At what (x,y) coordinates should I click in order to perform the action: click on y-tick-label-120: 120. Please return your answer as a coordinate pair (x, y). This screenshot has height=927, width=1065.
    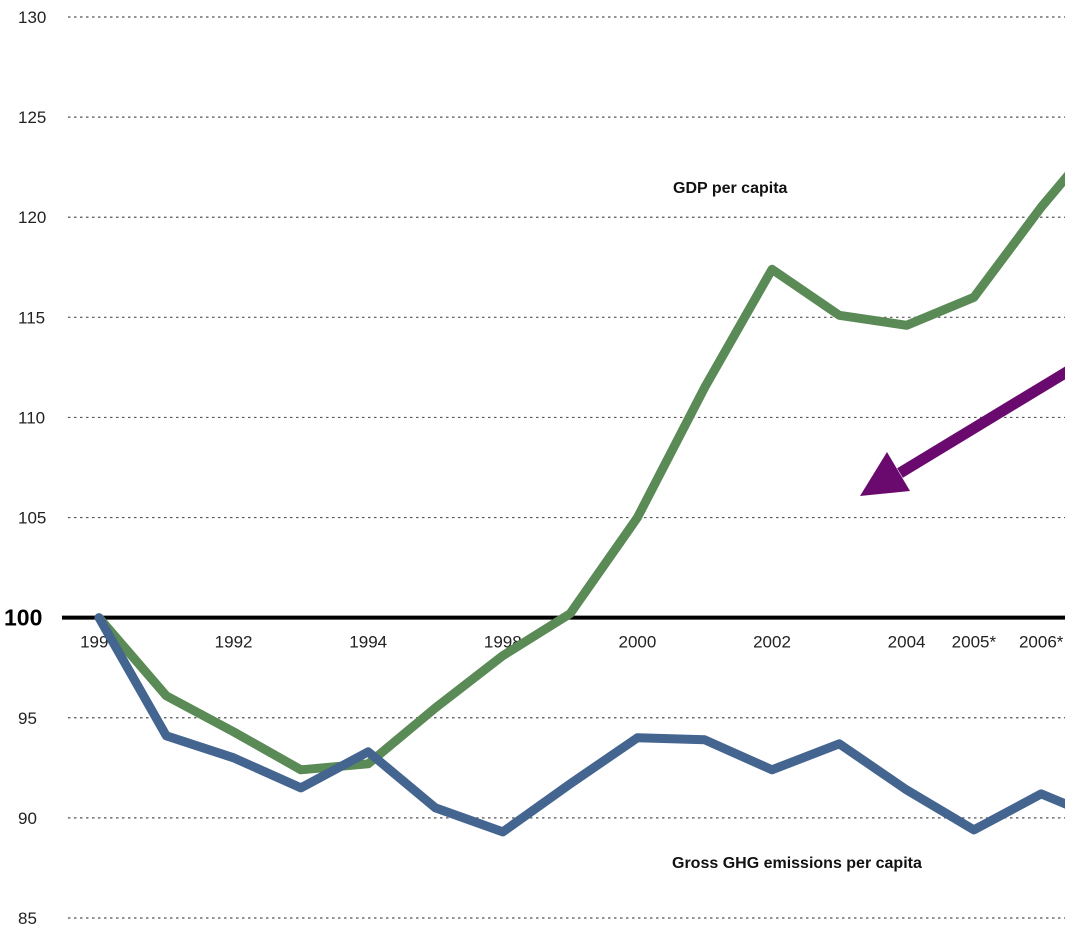
    Looking at the image, I should click on (32, 217).